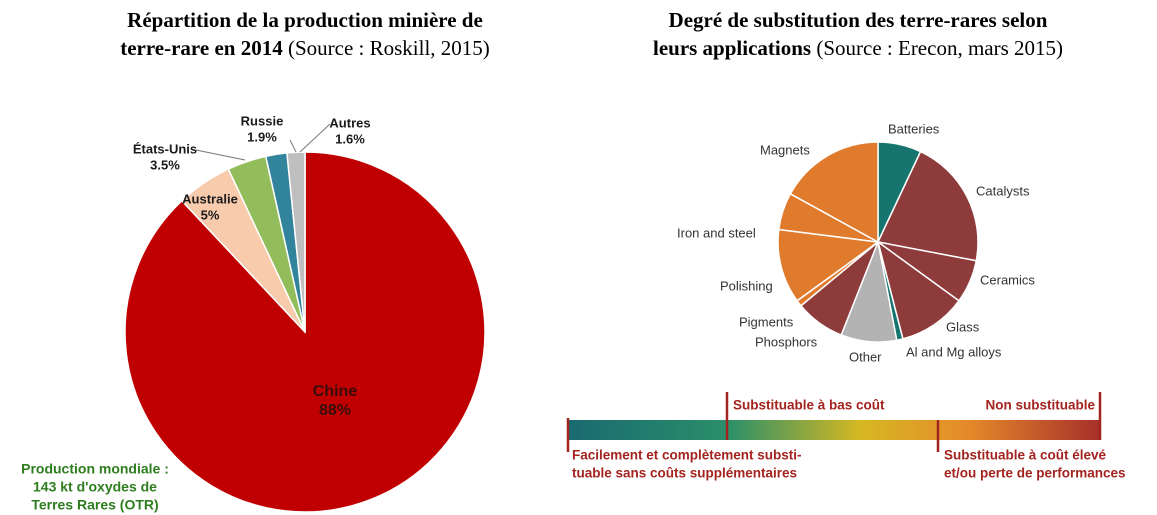  I want to click on annotation: 143 kt d'oxydes de, so click(95, 487).